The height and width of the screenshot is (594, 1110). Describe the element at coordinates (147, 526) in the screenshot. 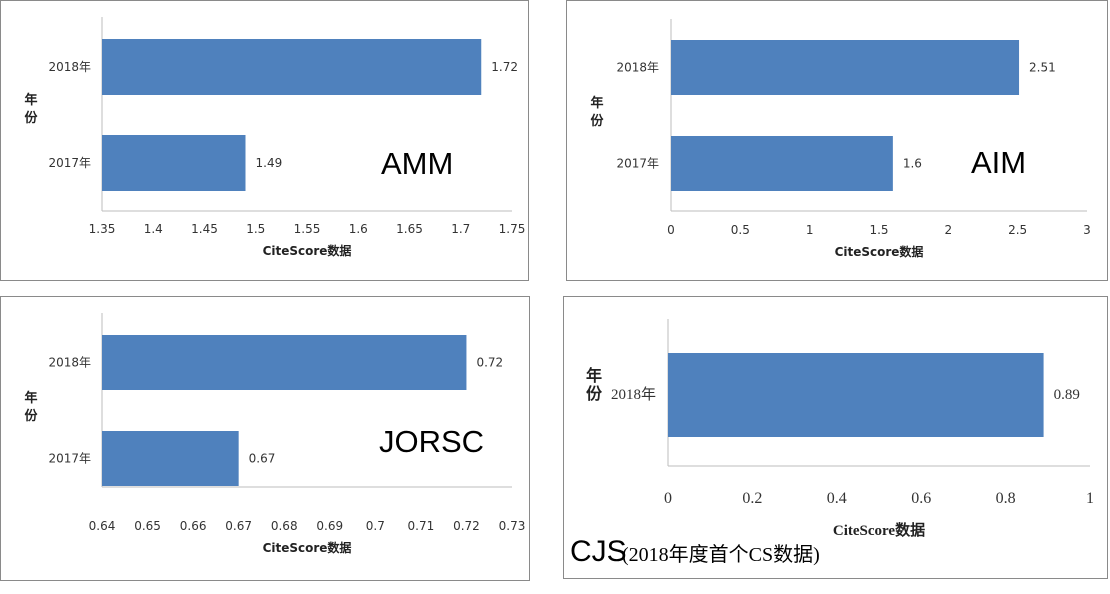

I see `x-tick-label: 0.65` at that location.